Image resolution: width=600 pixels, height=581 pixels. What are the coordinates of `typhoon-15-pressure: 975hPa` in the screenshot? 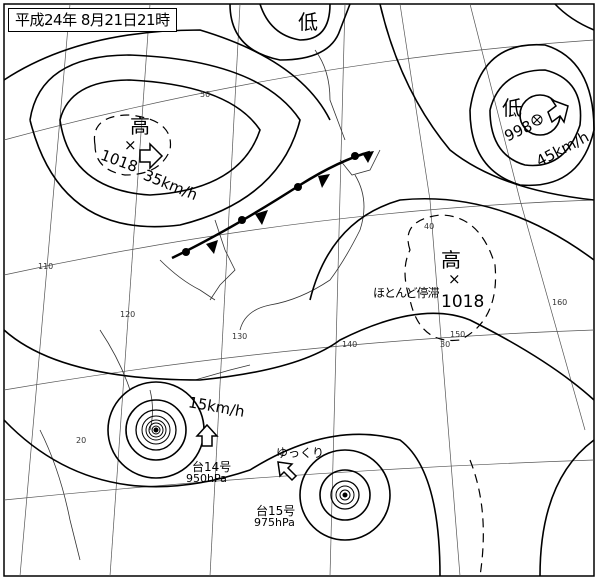 It's located at (274, 522).